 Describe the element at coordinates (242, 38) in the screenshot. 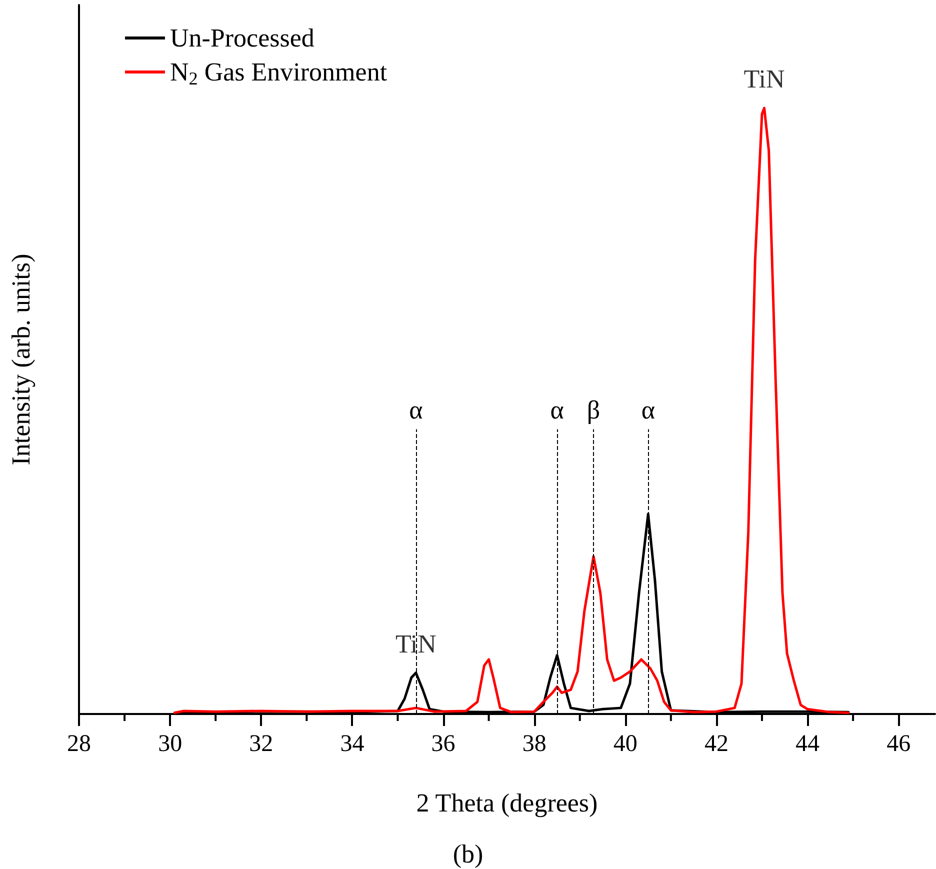

I see `legend-label: Un-Processed` at that location.